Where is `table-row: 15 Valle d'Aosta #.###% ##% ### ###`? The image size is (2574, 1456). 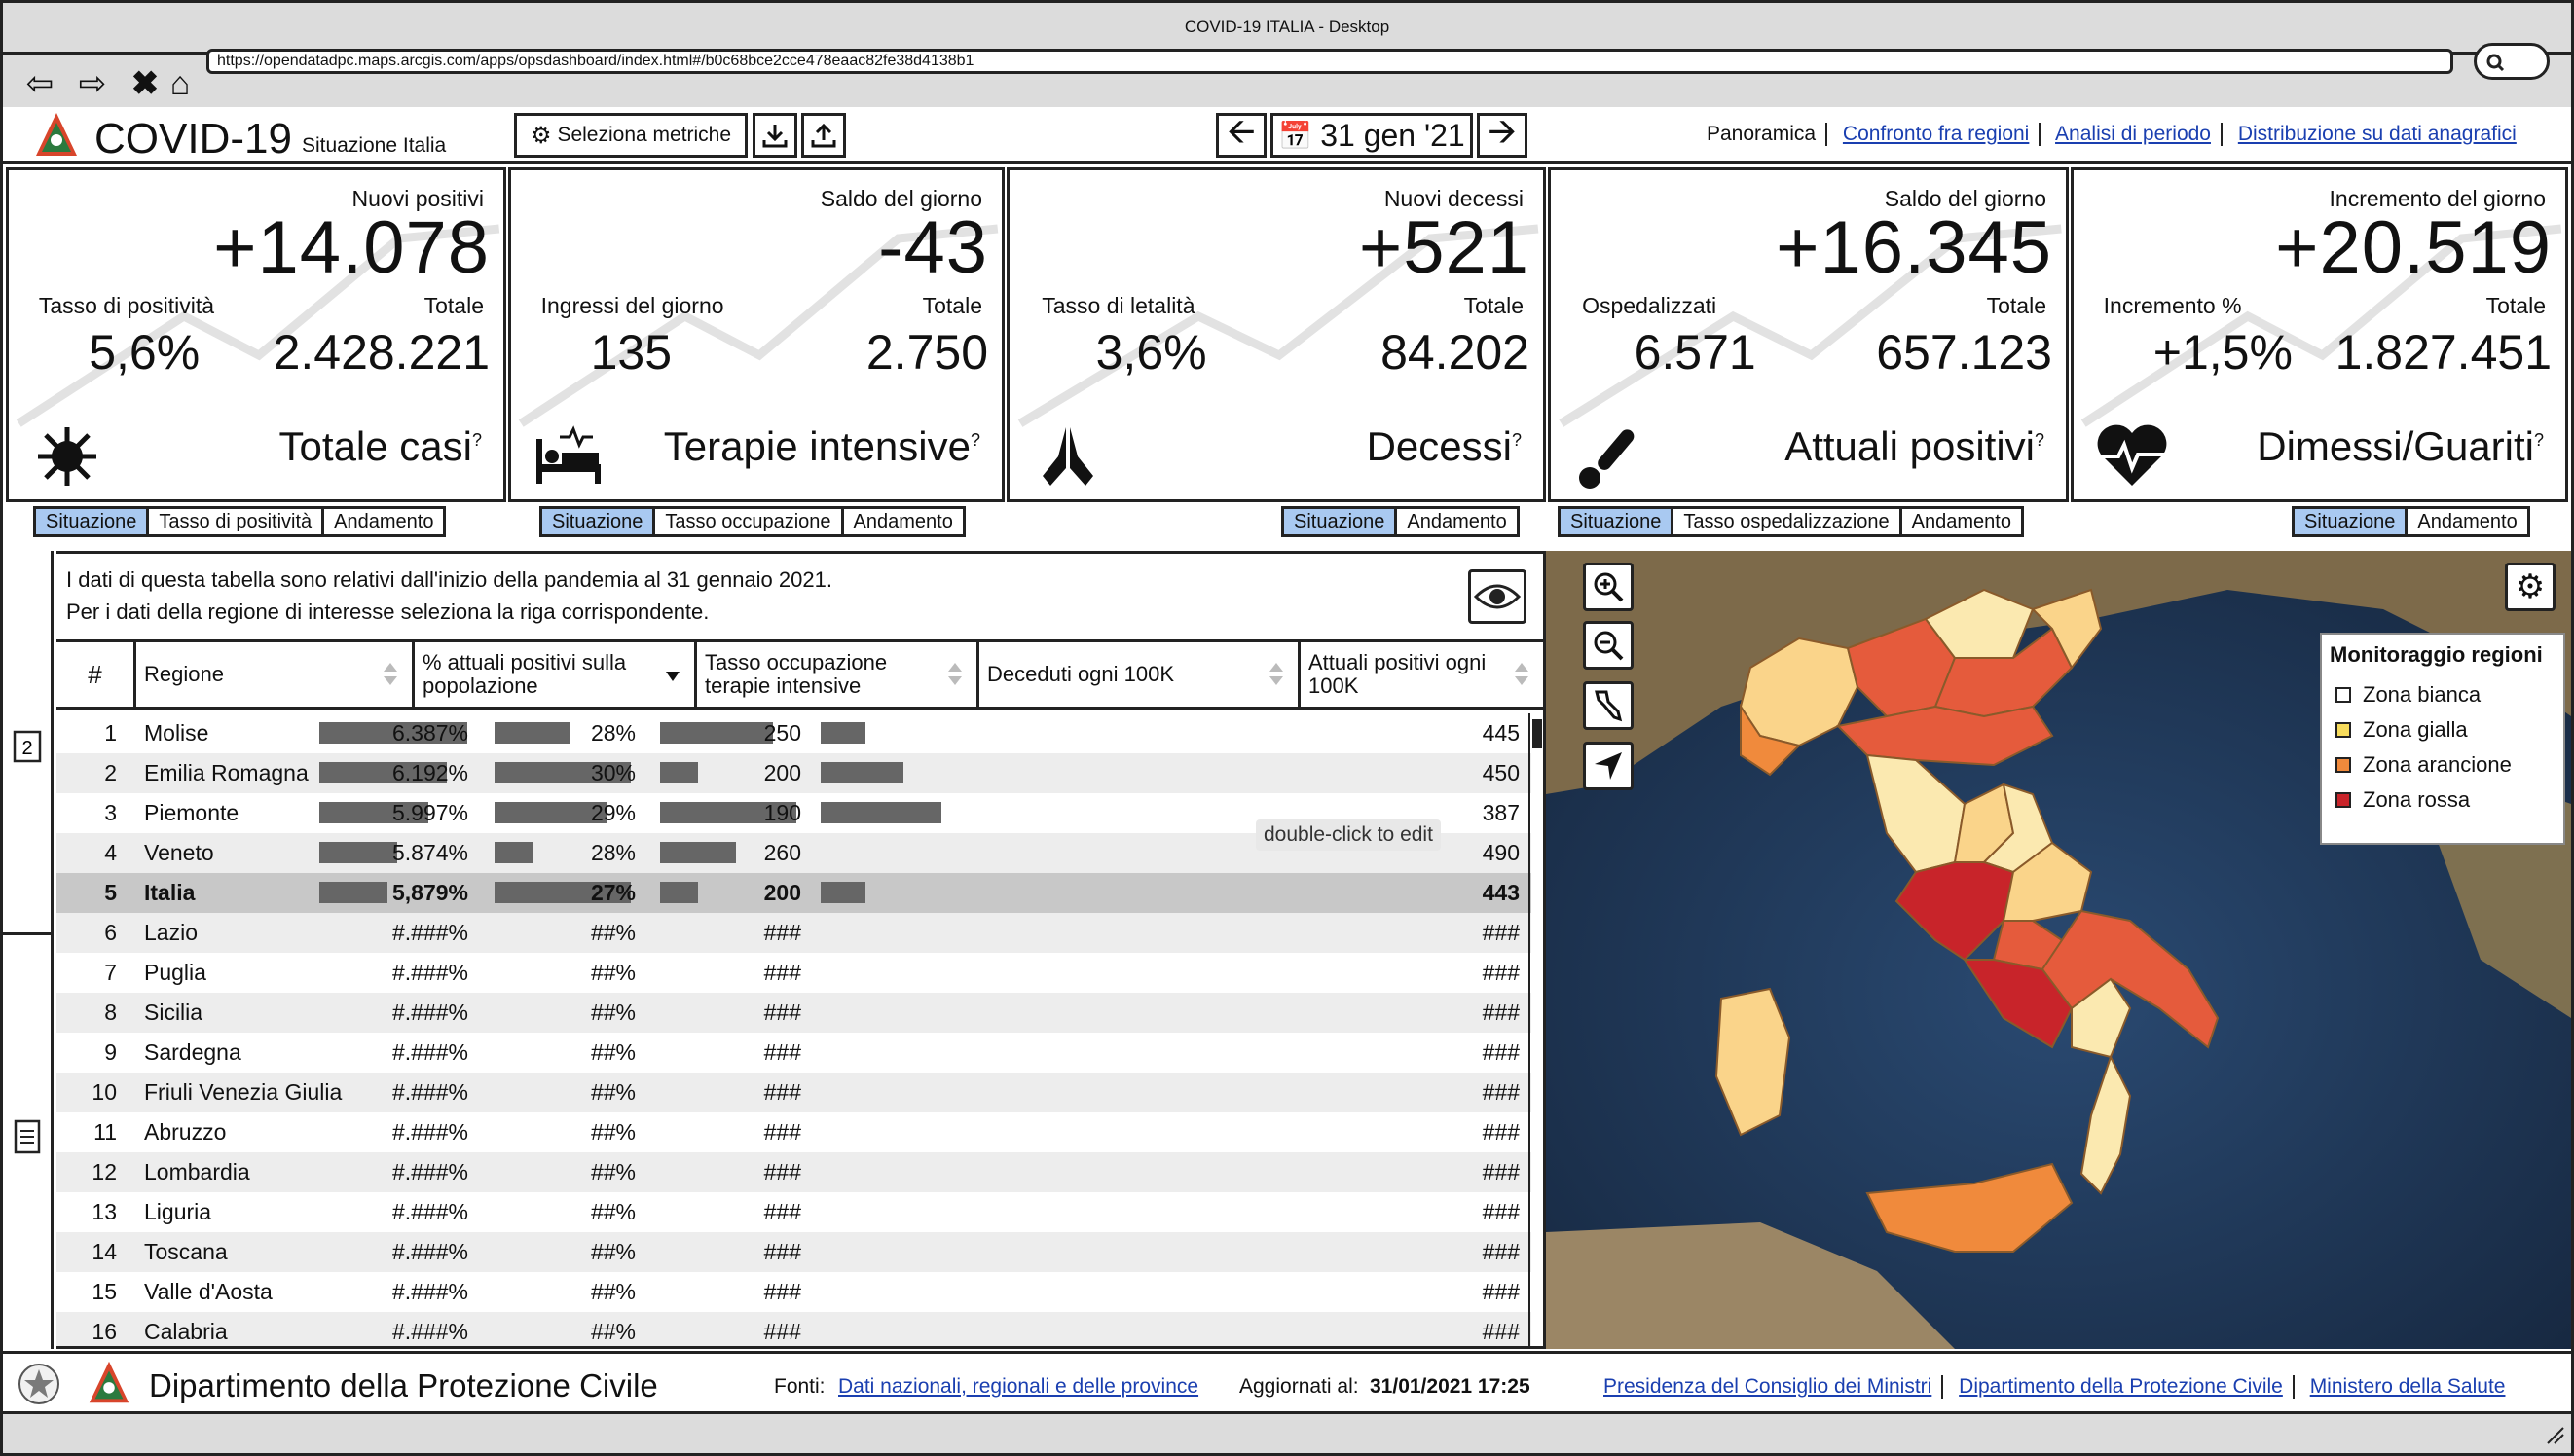 table-row: 15 Valle d'Aosta #.###% ##% ### ### is located at coordinates (793, 1292).